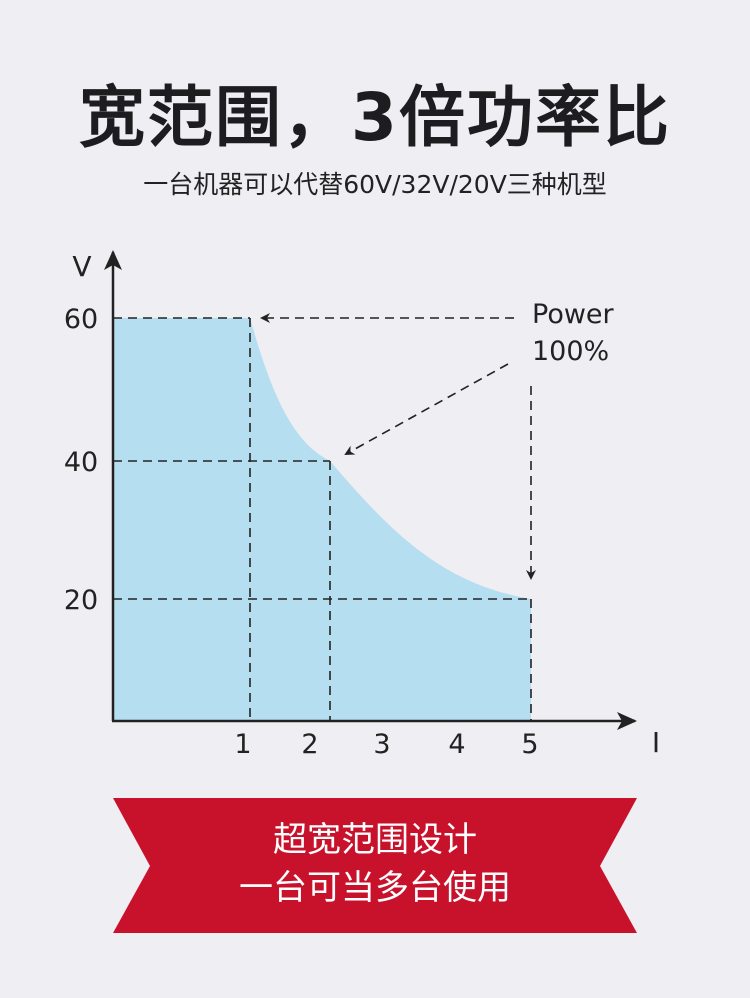  Describe the element at coordinates (375, 840) in the screenshot. I see `banner-line-1: 超宽范围设计` at that location.